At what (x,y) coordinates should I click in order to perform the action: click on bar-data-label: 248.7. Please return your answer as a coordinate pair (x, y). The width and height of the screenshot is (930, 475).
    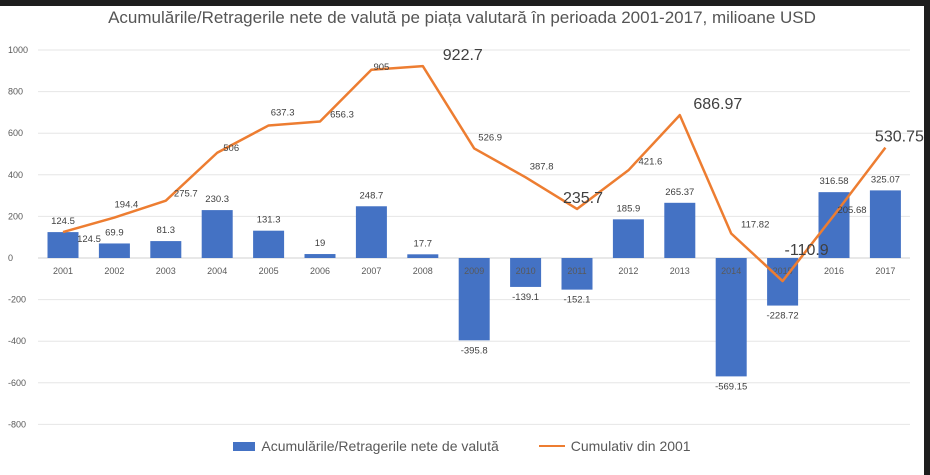
    Looking at the image, I should click on (372, 195).